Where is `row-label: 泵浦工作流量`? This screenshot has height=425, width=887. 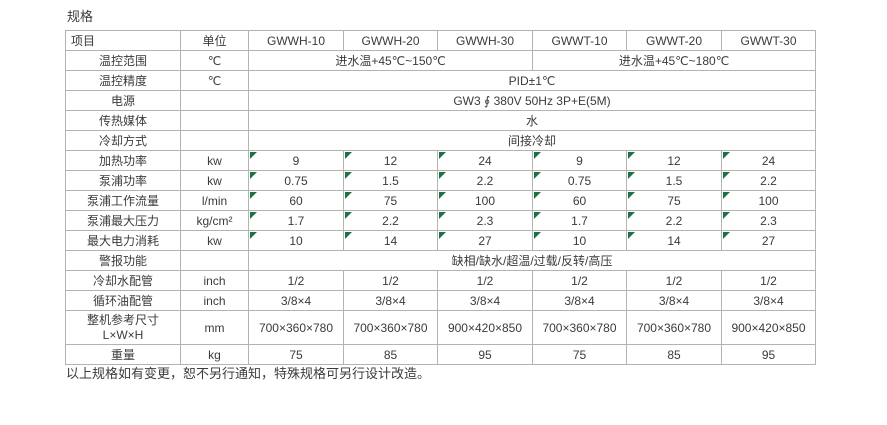
row-label: 泵浦工作流量 is located at coordinates (123, 200).